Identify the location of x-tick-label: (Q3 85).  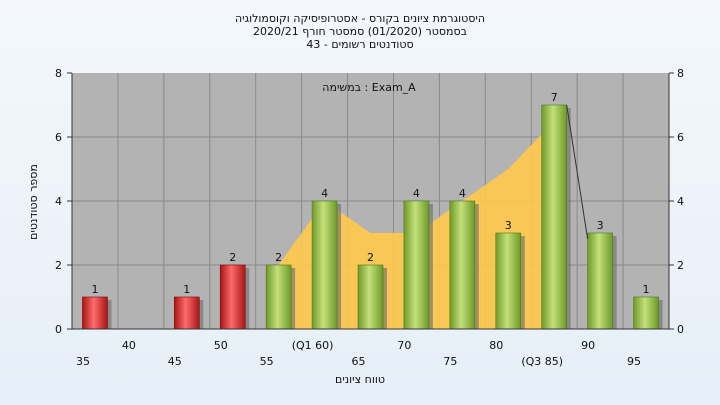
(542, 361).